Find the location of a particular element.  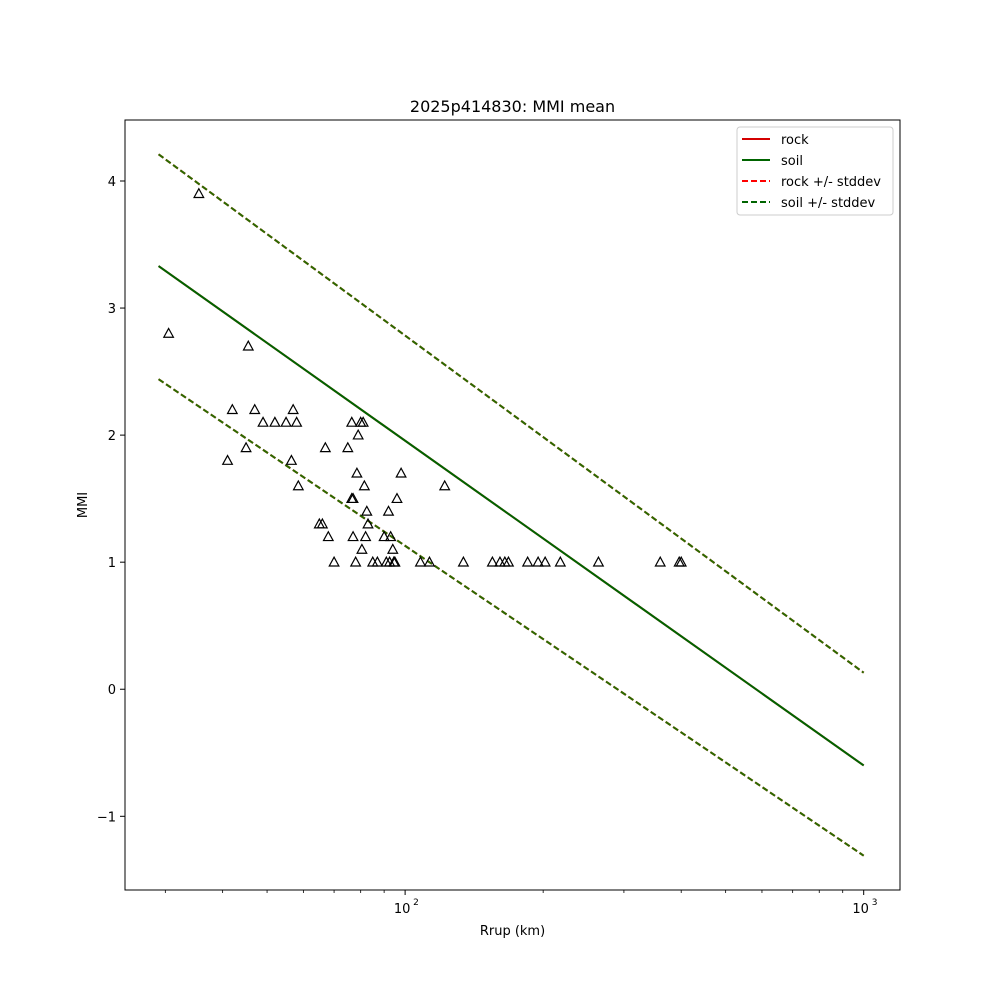

y-tick-label: 3 is located at coordinates (112, 309).